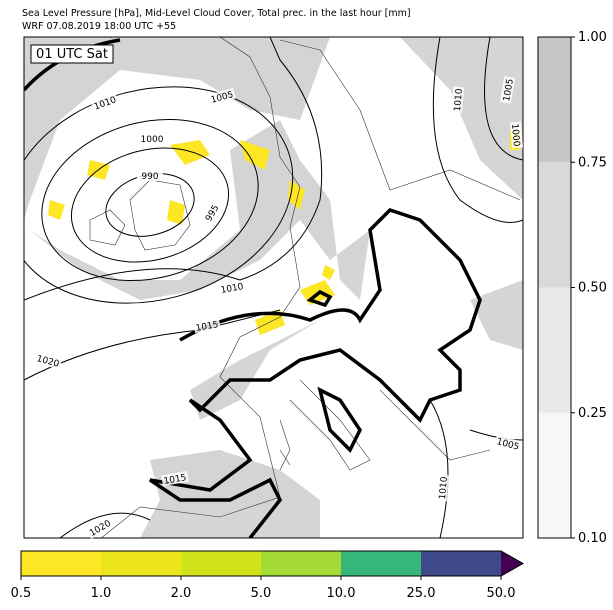  What do you see at coordinates (501, 593) in the screenshot?
I see `tick-label: 50.0` at bounding box center [501, 593].